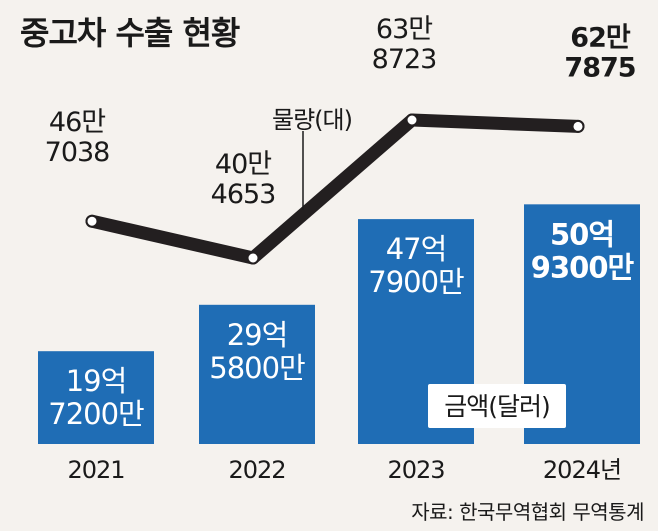  What do you see at coordinates (416, 282) in the screenshot?
I see `bar-label-line2: 7900만` at bounding box center [416, 282].